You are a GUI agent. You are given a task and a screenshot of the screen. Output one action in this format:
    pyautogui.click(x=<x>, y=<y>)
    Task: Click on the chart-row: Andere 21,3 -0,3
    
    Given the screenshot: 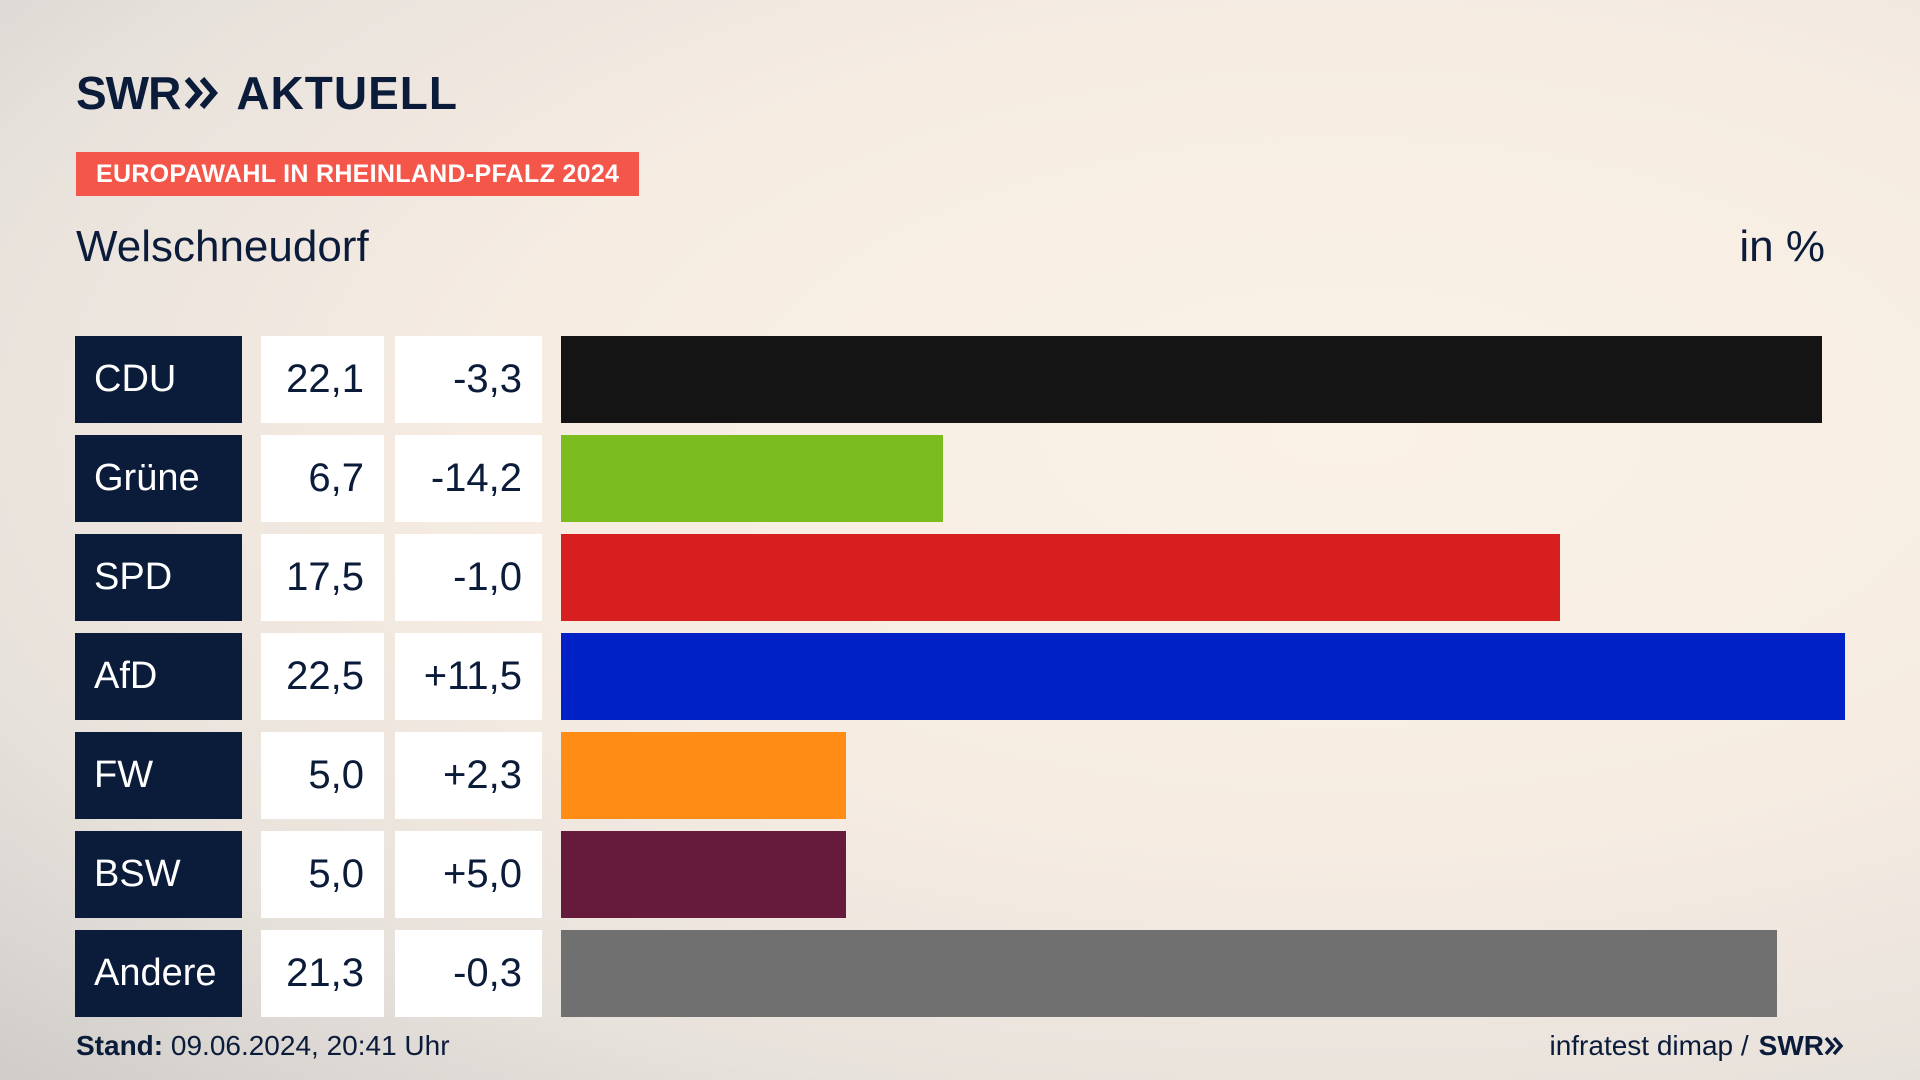 What is the action you would take?
    pyautogui.click(x=960, y=973)
    